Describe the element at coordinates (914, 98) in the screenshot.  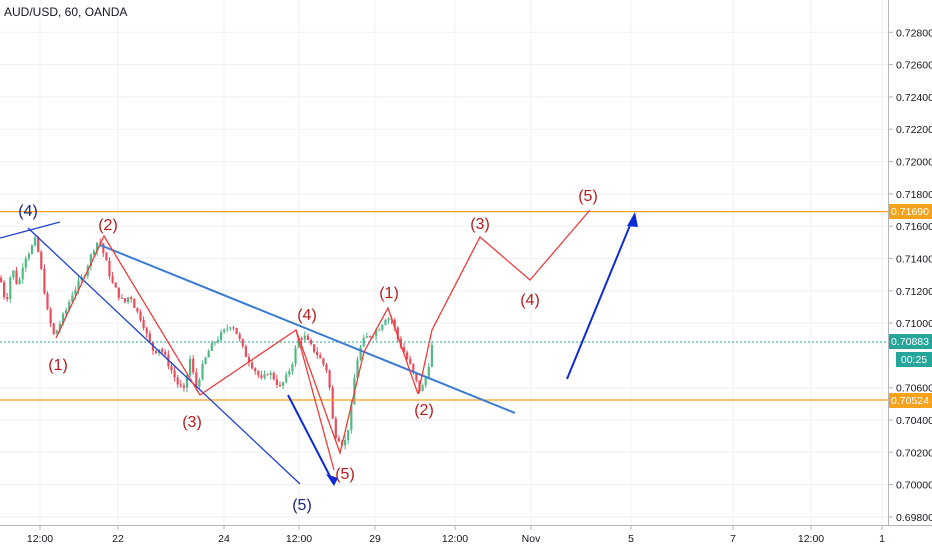
I see `ytick-label: 0.72400` at that location.